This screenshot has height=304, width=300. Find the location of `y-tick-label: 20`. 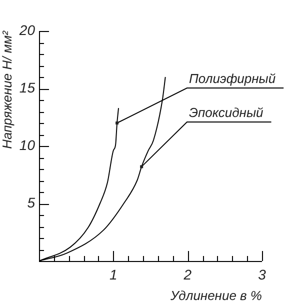

y-tick-label: 20 is located at coordinates (27, 30).